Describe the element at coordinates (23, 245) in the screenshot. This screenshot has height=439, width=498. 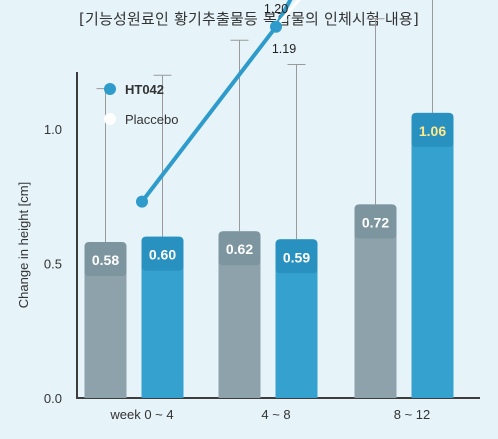
I see `y-axis-label: Change in height [cm]` at that location.